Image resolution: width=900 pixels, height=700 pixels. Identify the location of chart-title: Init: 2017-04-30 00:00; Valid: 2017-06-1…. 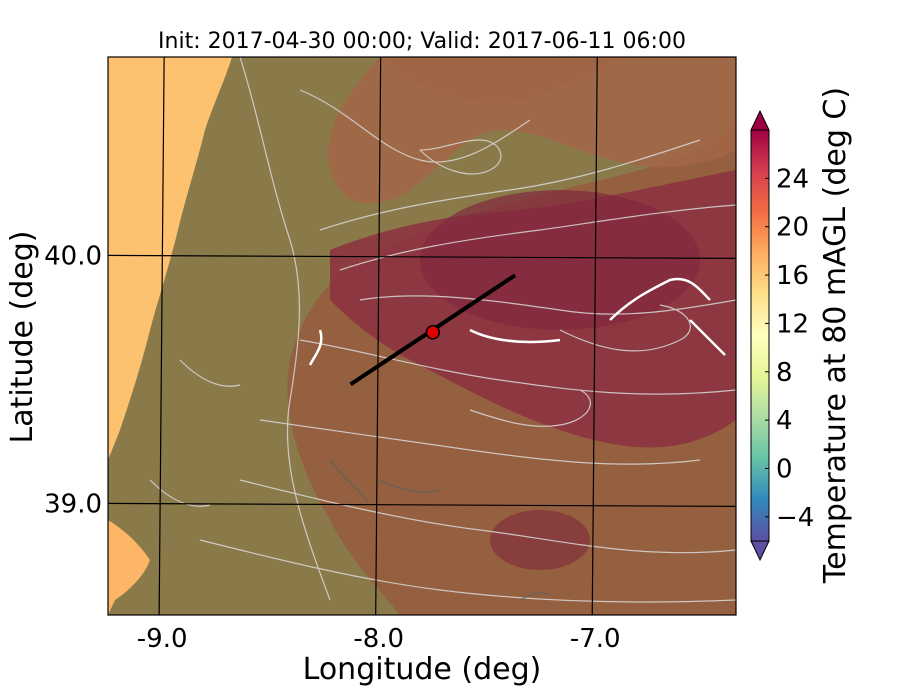
(422, 41).